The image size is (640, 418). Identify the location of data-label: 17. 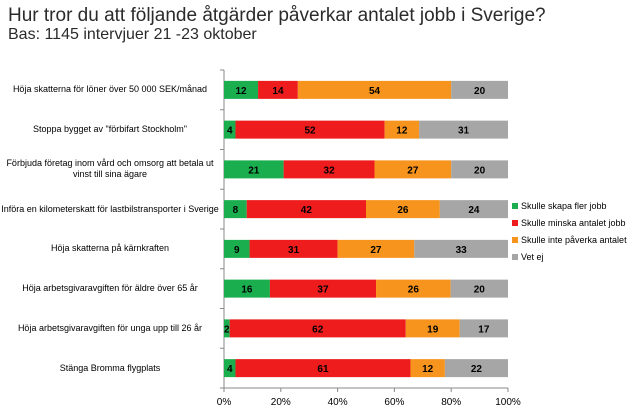
(484, 329).